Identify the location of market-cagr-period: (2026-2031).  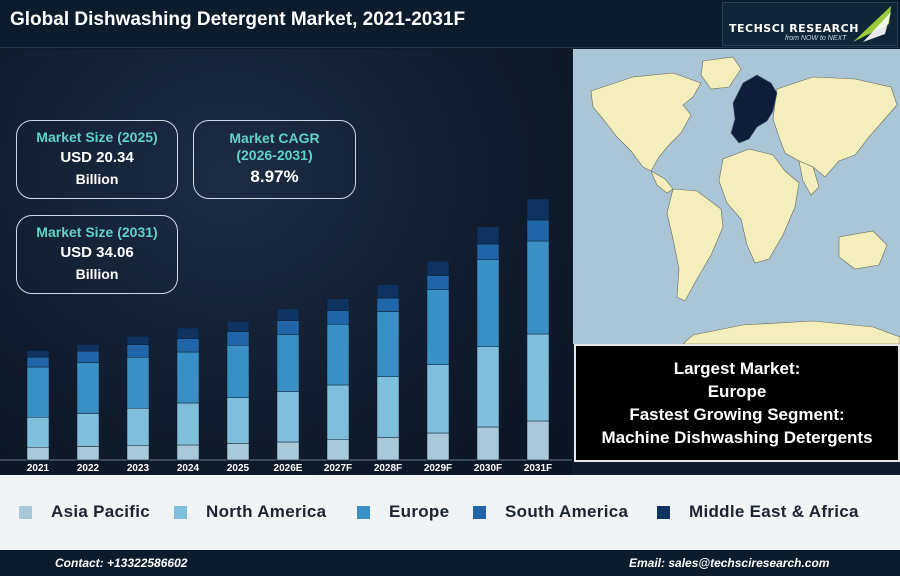
(274, 155).